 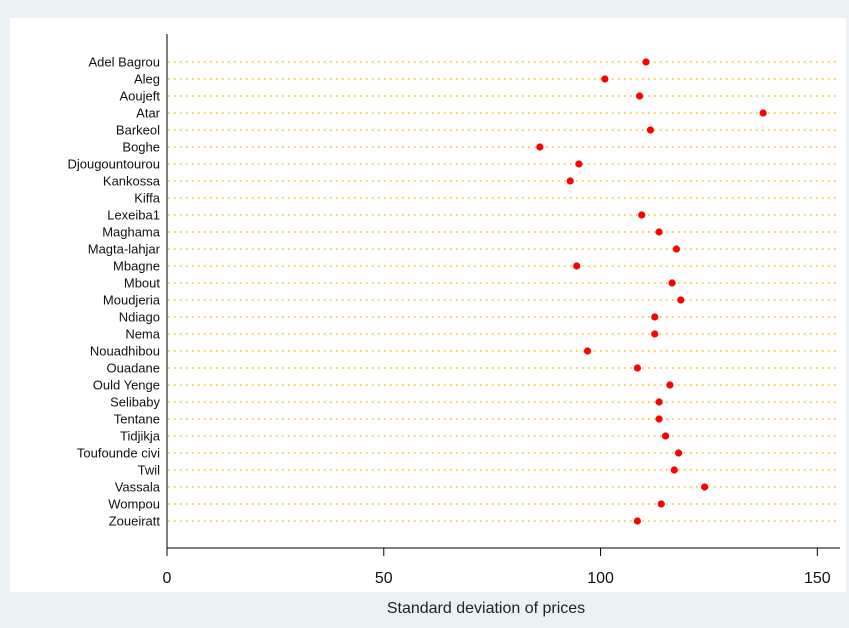 What do you see at coordinates (113, 164) in the screenshot?
I see `category-label: Djougountourou` at bounding box center [113, 164].